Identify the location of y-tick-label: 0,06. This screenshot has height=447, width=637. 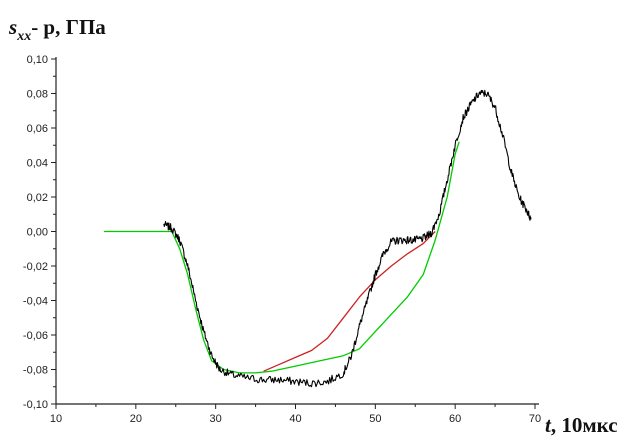
(37, 129).